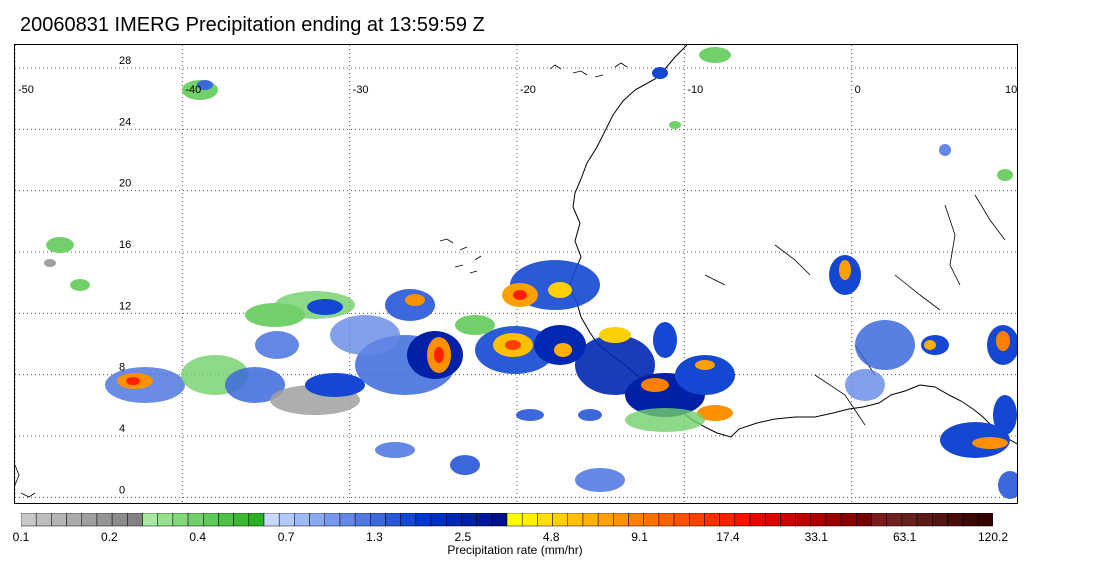 The image size is (1101, 571). Describe the element at coordinates (858, 90) in the screenshot. I see `lon-tick-label: 0` at that location.